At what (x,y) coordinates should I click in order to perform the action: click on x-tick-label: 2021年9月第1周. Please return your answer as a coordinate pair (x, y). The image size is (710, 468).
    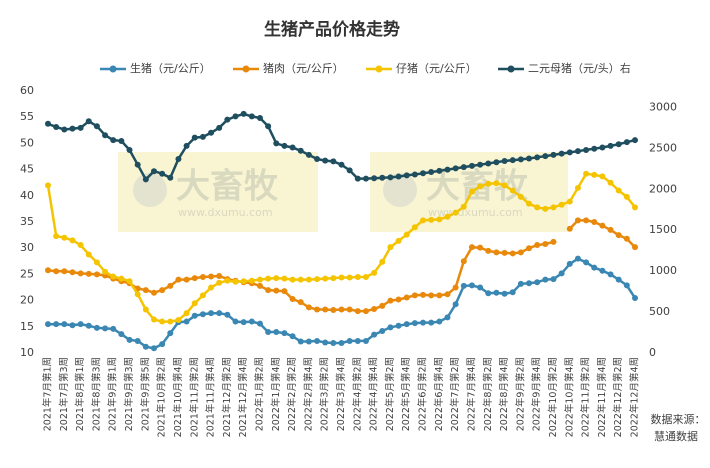
    Looking at the image, I should click on (113, 394).